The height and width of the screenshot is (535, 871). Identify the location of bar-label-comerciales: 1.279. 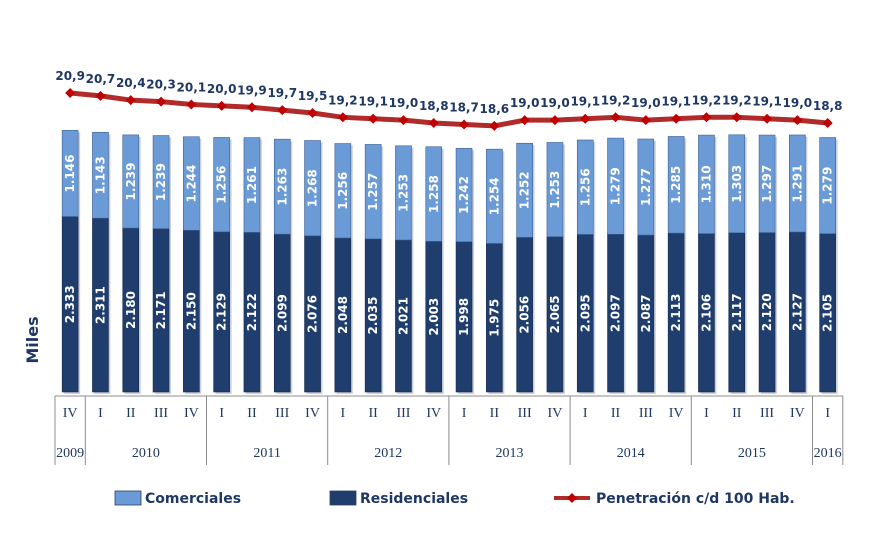
(828, 186).